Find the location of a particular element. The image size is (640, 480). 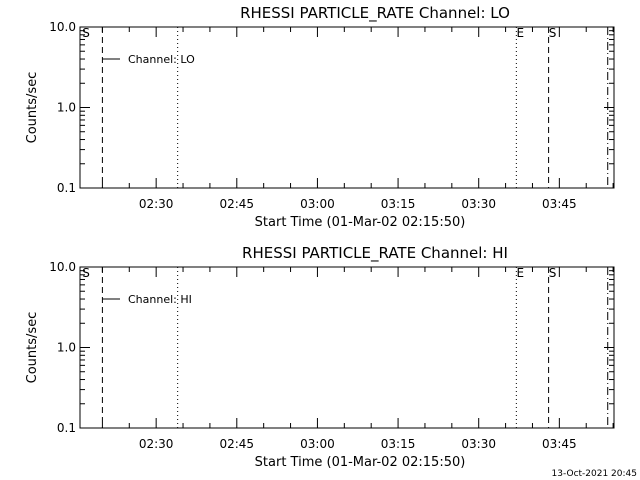

chart-title: RHESSI PARTICLE_RATE Channel: LO is located at coordinates (375, 13).